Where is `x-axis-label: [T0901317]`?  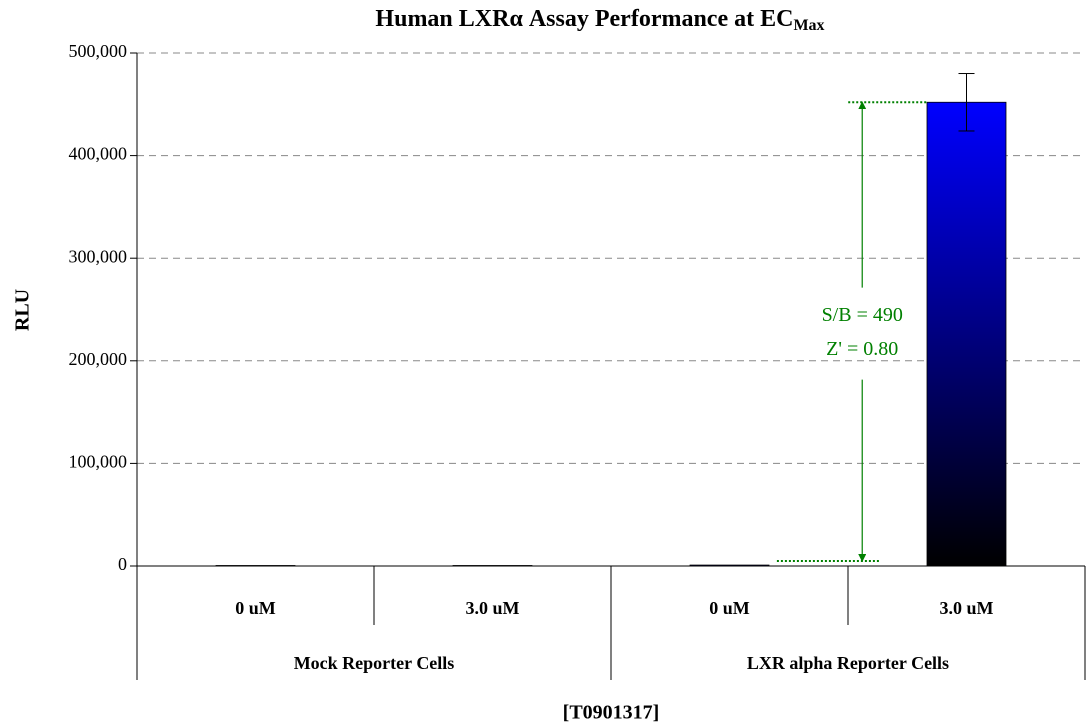 x-axis-label: [T0901317] is located at coordinates (611, 713).